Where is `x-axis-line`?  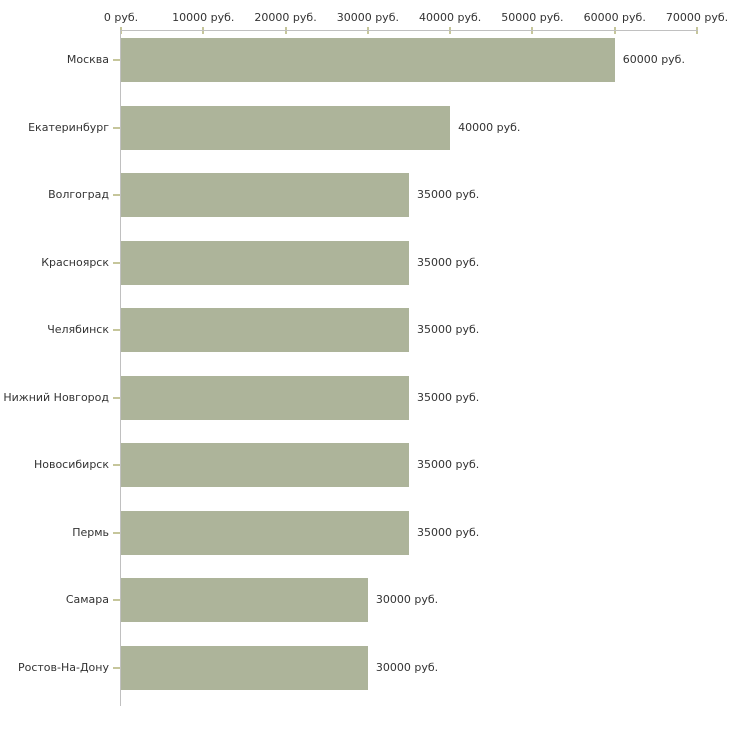 x-axis-line is located at coordinates (409, 30).